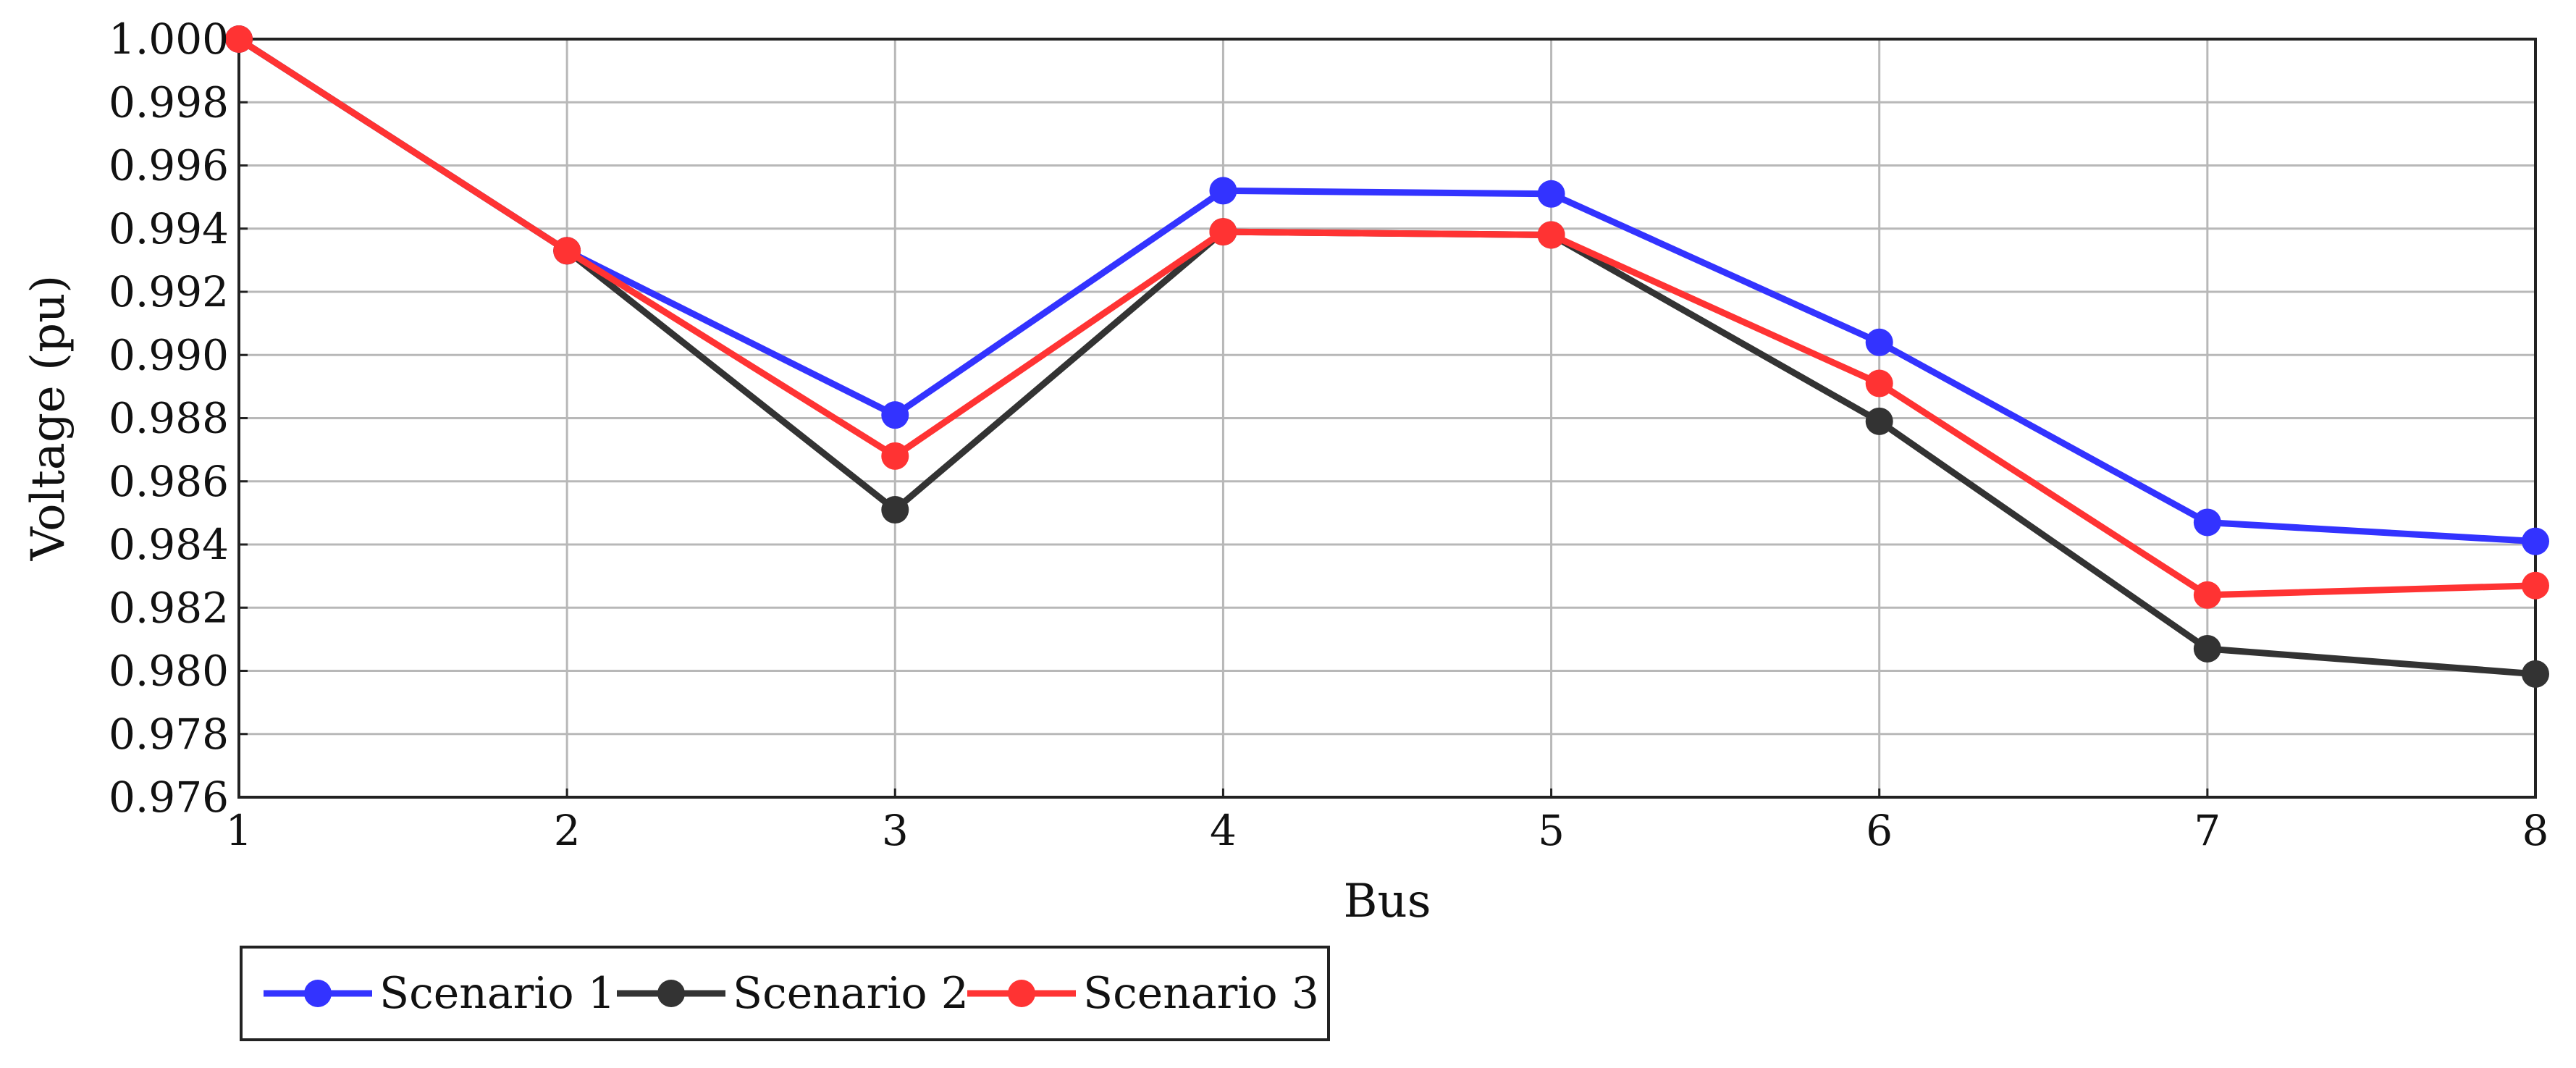 This screenshot has width=2576, height=1068. Describe the element at coordinates (1201, 994) in the screenshot. I see `legend-label: Scenario 3` at that location.